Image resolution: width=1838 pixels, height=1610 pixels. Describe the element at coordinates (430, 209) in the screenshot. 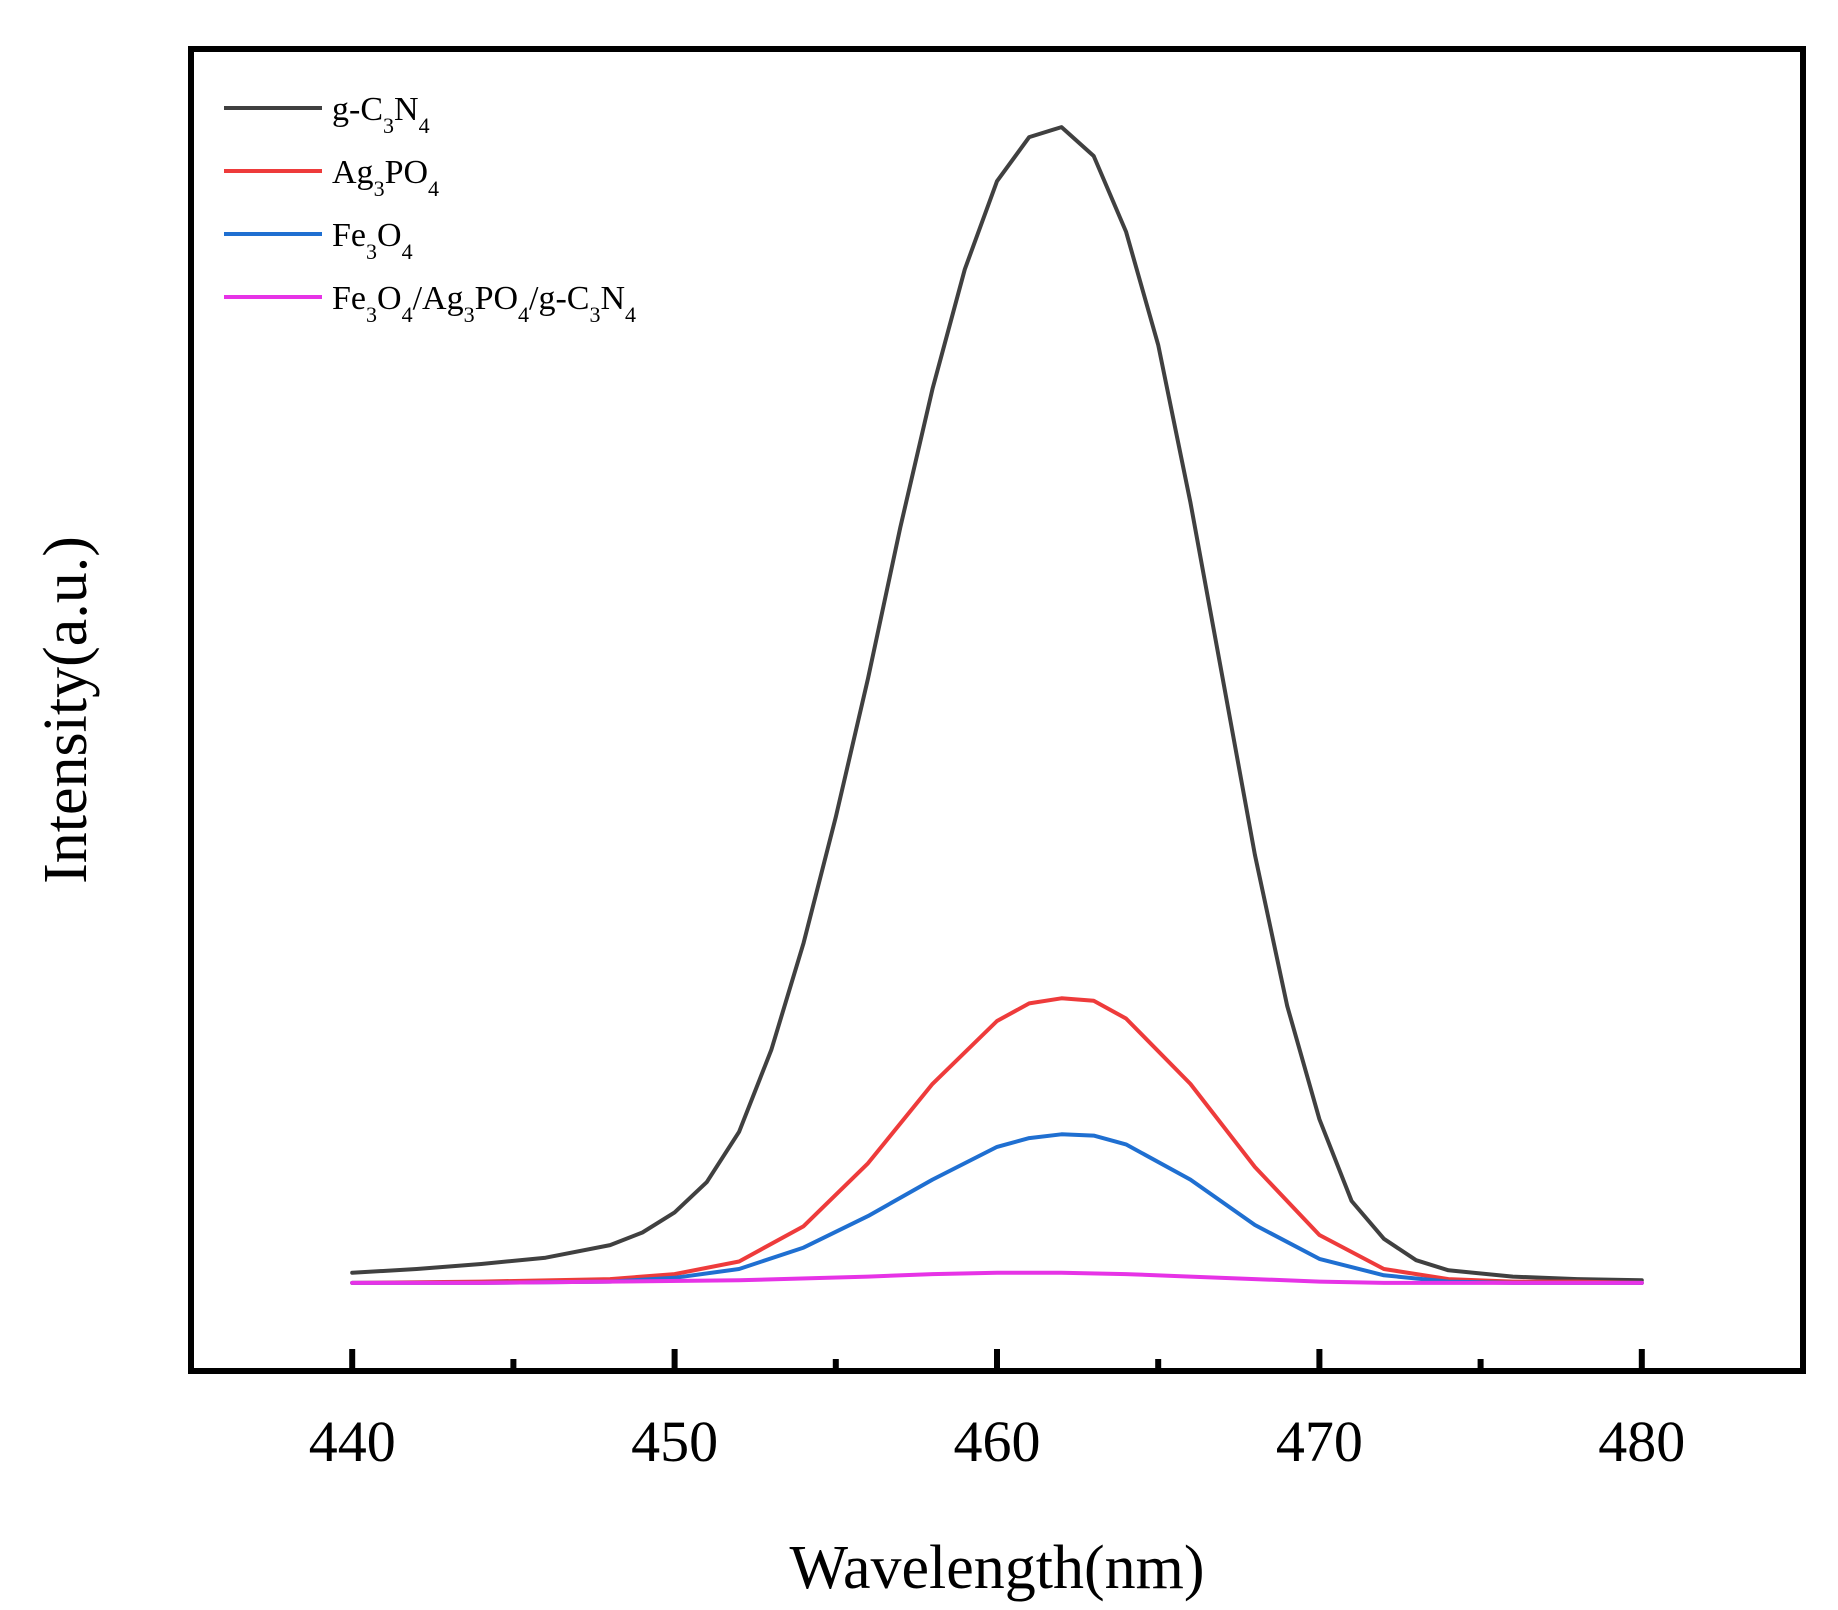

I see `legend: g-C3N4 Ag3PO4 Fe3O4 Fe3O4/Ag3PO4/g-C3N4` at that location.